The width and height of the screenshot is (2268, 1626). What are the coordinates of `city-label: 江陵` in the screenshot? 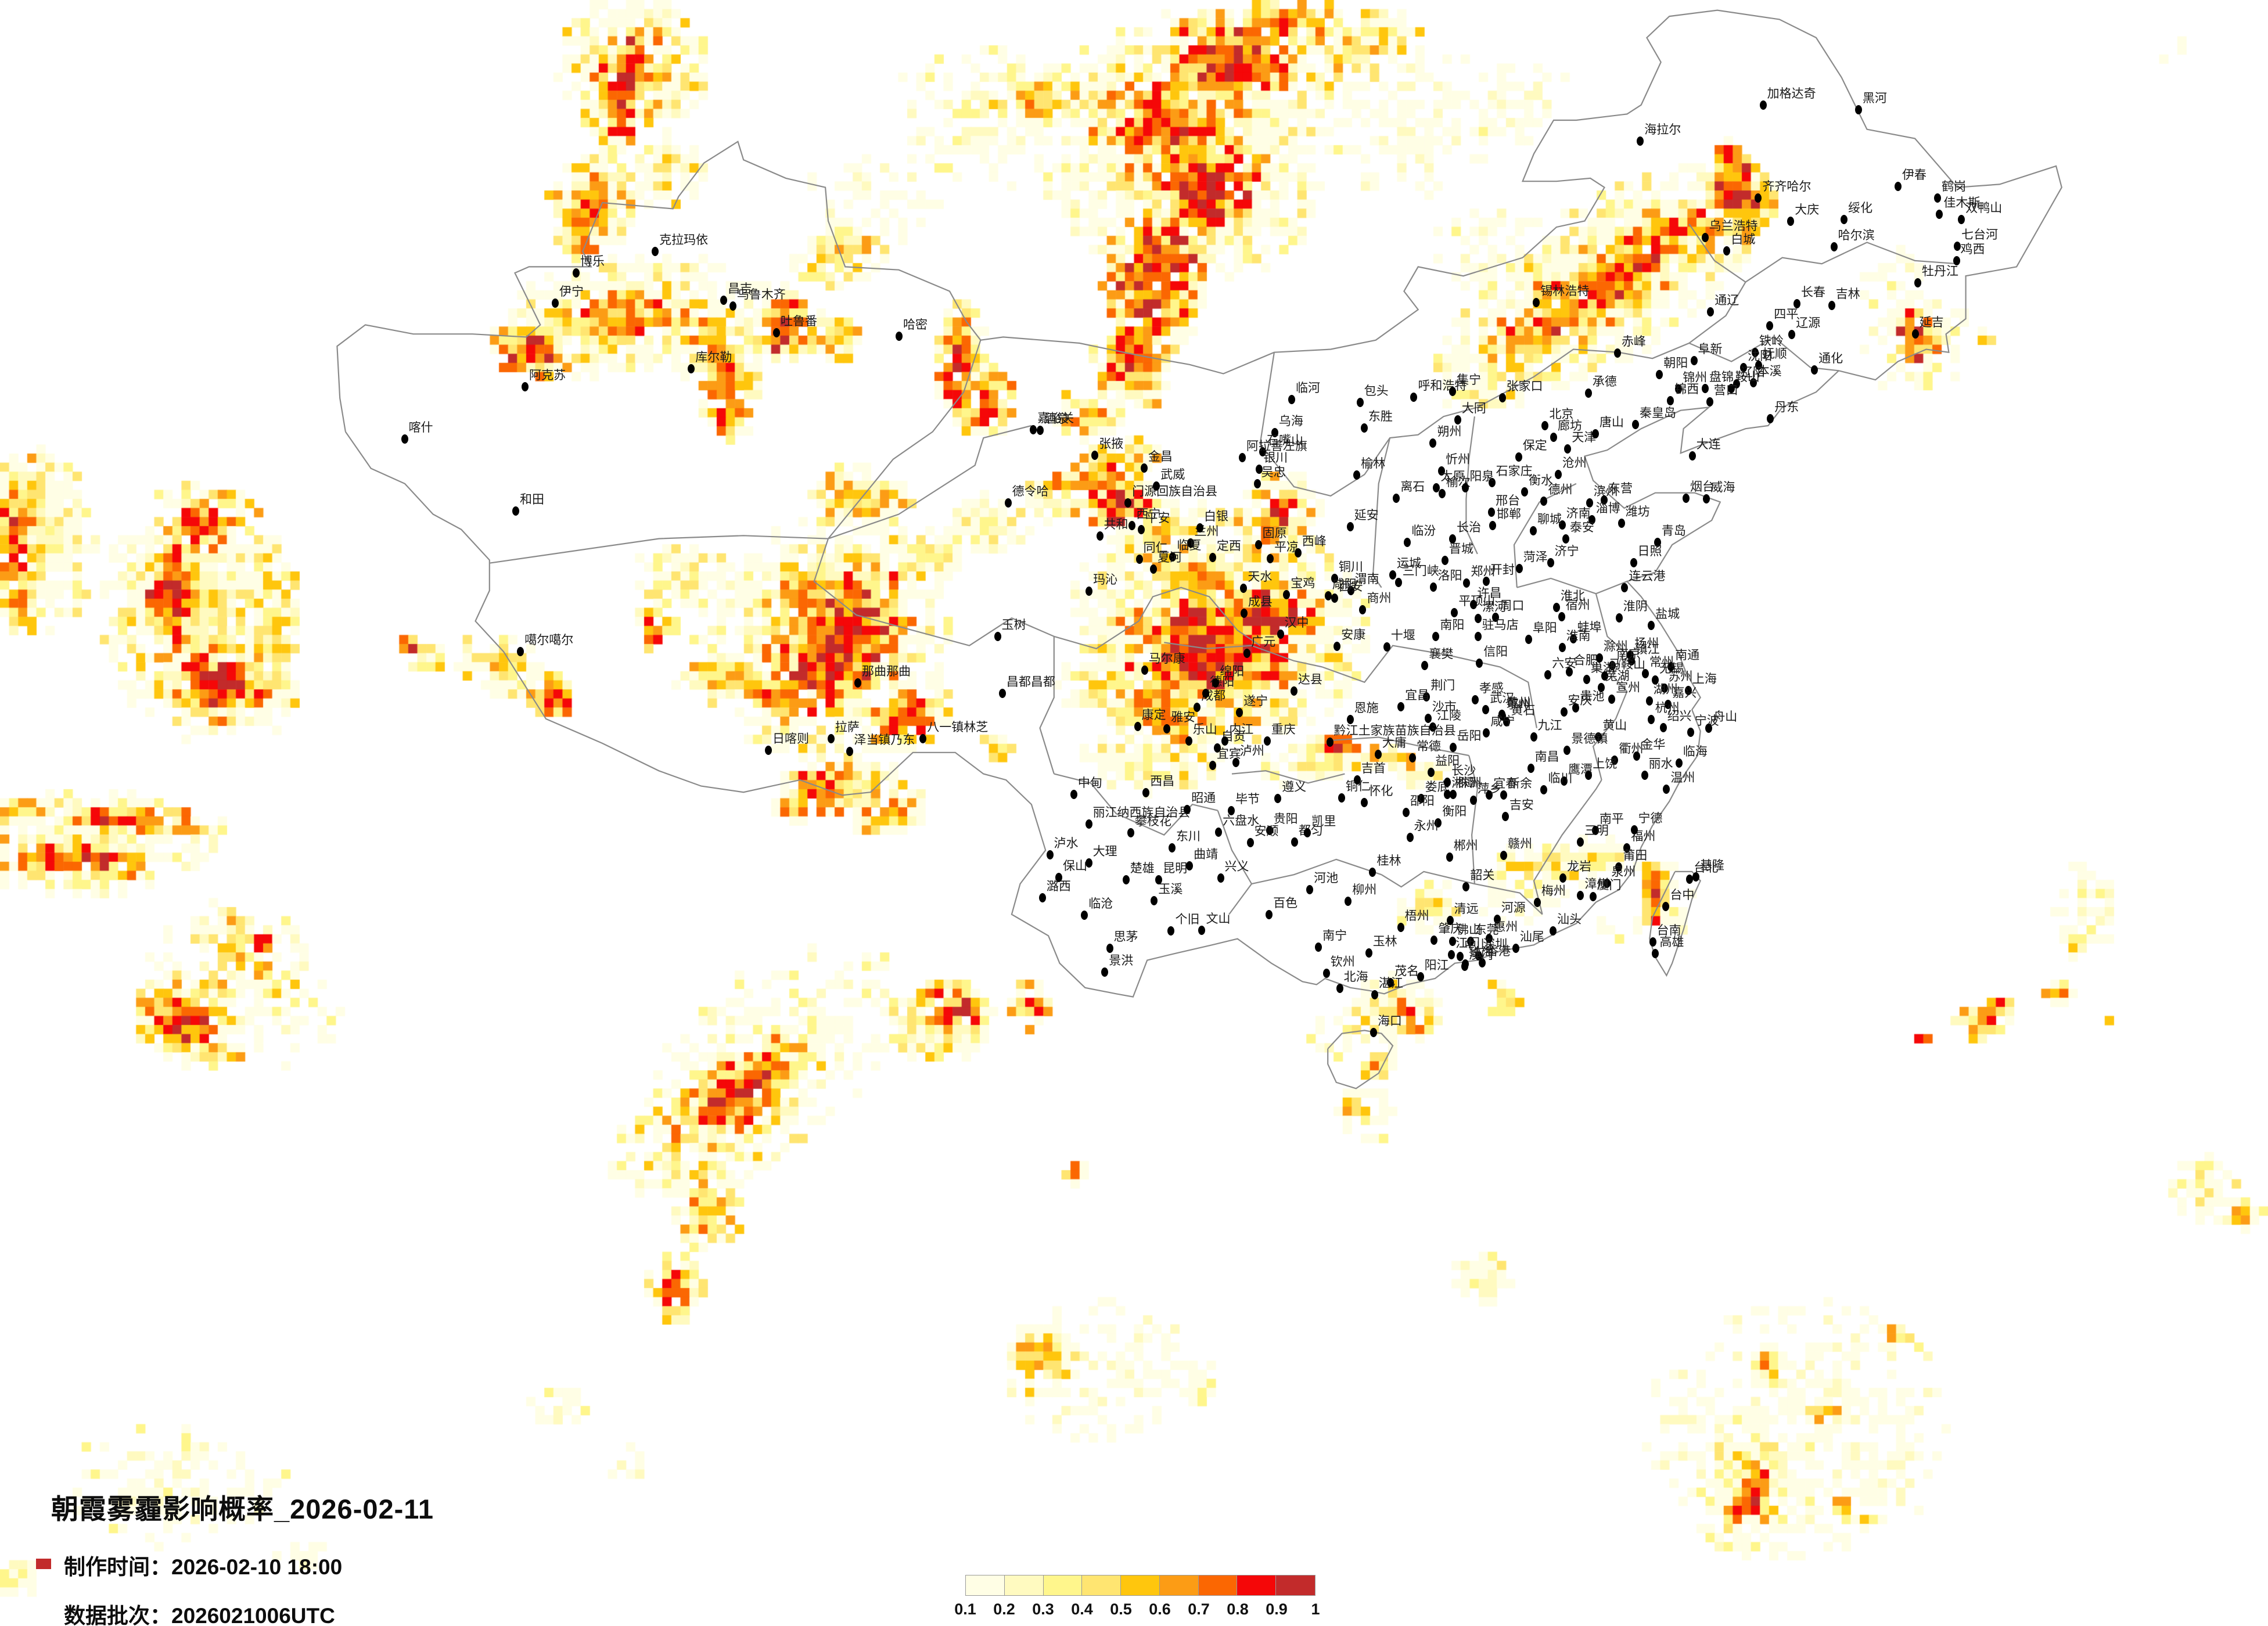 It's located at (1449, 715).